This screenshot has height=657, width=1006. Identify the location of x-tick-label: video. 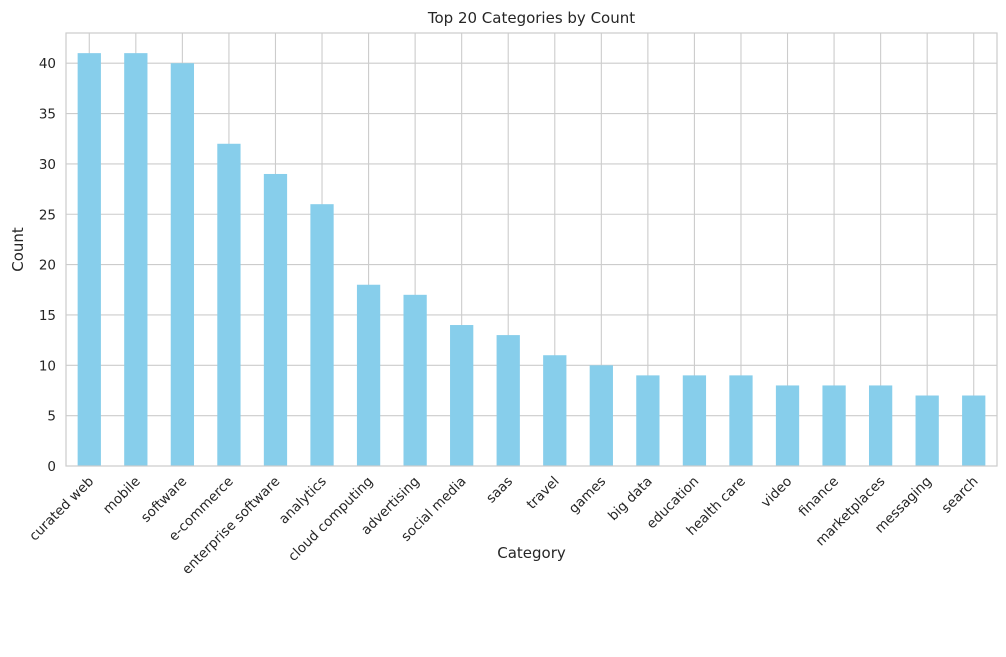
(776, 492).